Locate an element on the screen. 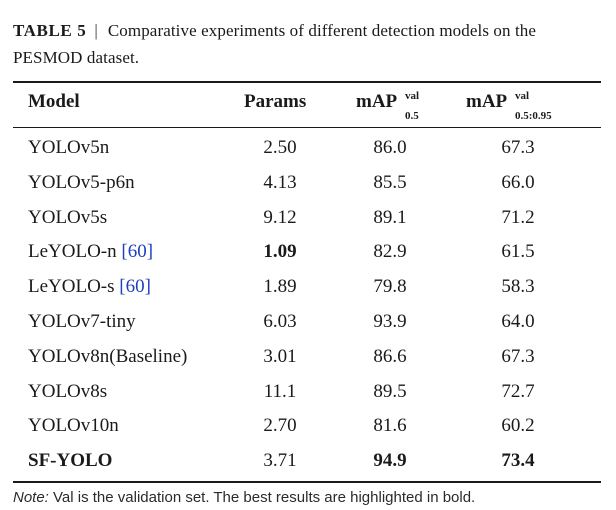  header-map50: mAP val 0.5 is located at coordinates (387, 106).